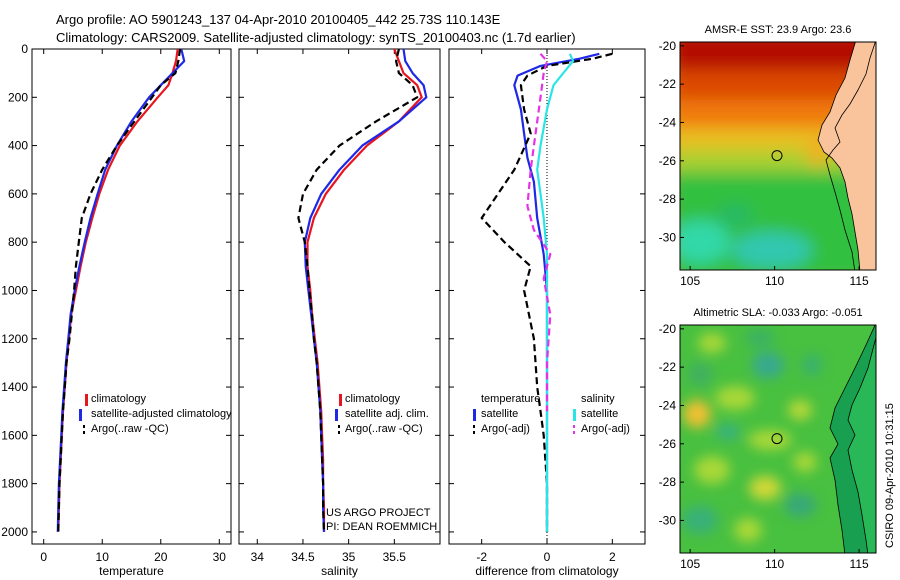 This screenshot has height=580, width=900. Describe the element at coordinates (103, 557) in the screenshot. I see `x-tick-label: 10` at that location.